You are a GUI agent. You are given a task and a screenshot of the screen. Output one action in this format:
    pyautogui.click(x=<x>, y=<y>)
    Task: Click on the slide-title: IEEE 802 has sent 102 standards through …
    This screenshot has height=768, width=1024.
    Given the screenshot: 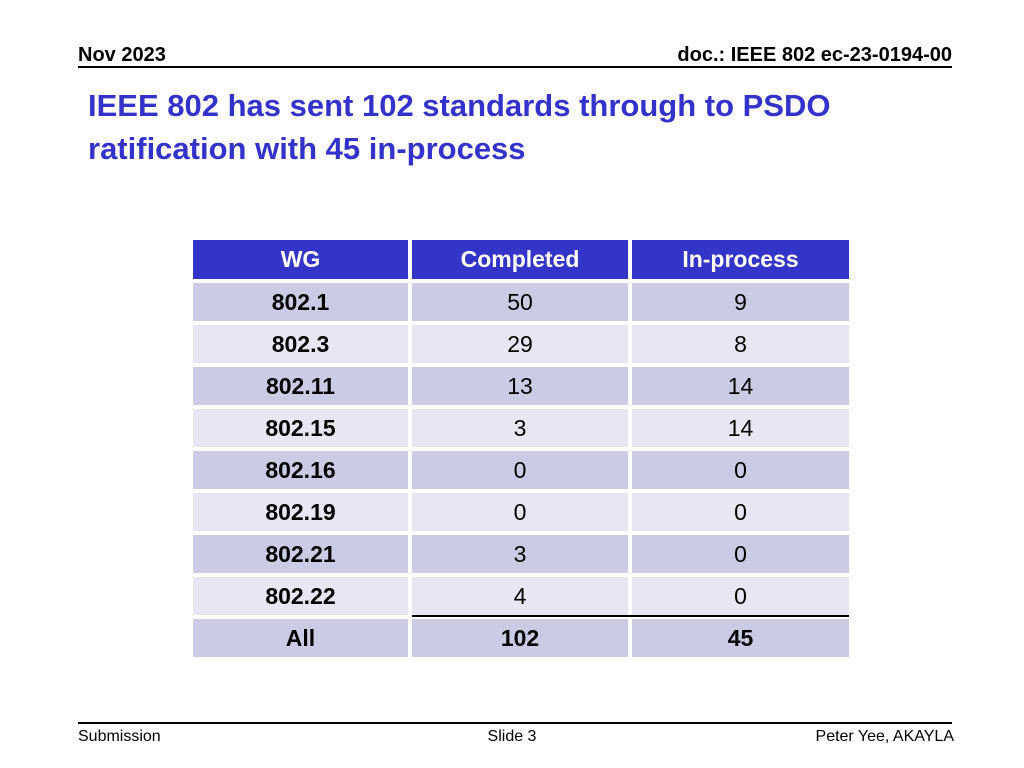 What is the action you would take?
    pyautogui.click(x=518, y=127)
    